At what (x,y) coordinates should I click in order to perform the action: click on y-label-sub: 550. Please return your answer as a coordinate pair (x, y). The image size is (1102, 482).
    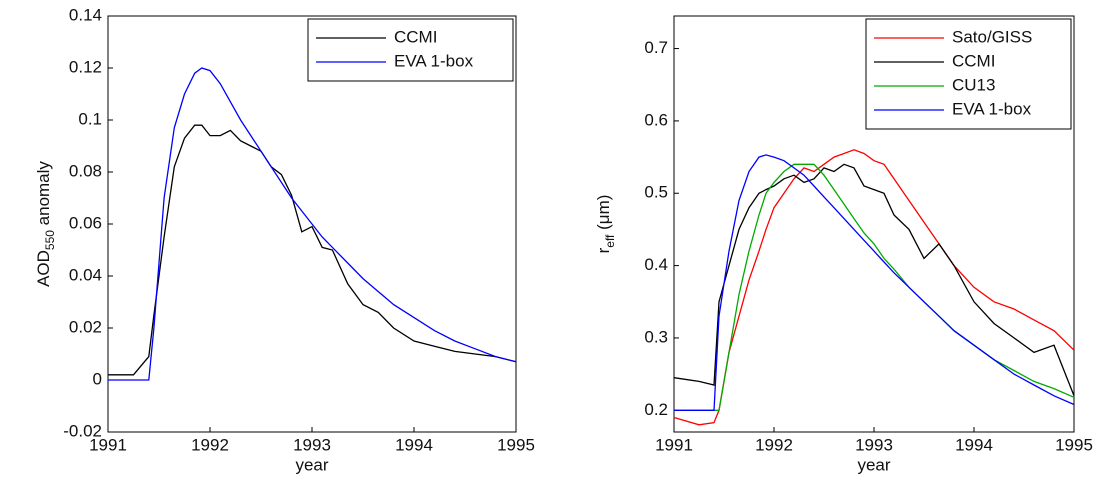
    Looking at the image, I should click on (50, 240).